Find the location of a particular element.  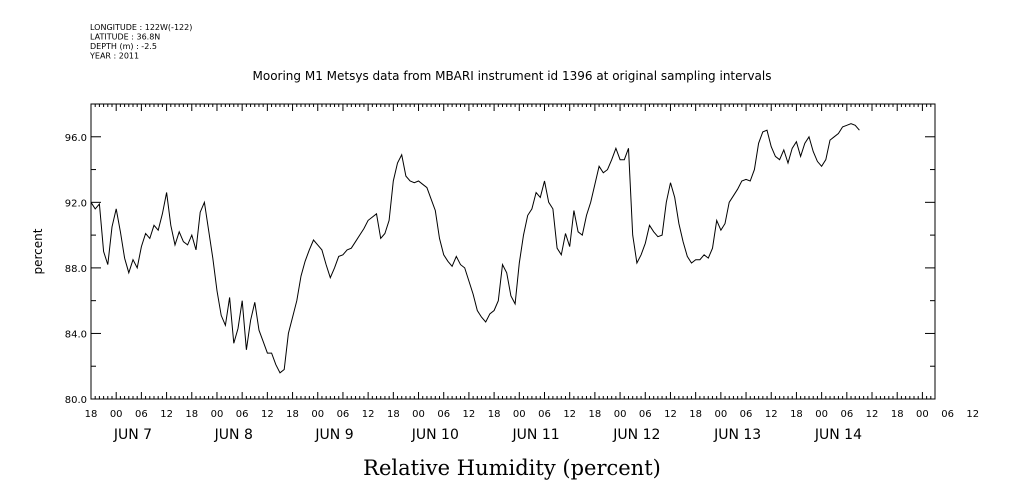

x-day-label: JUN 8 is located at coordinates (233, 435).